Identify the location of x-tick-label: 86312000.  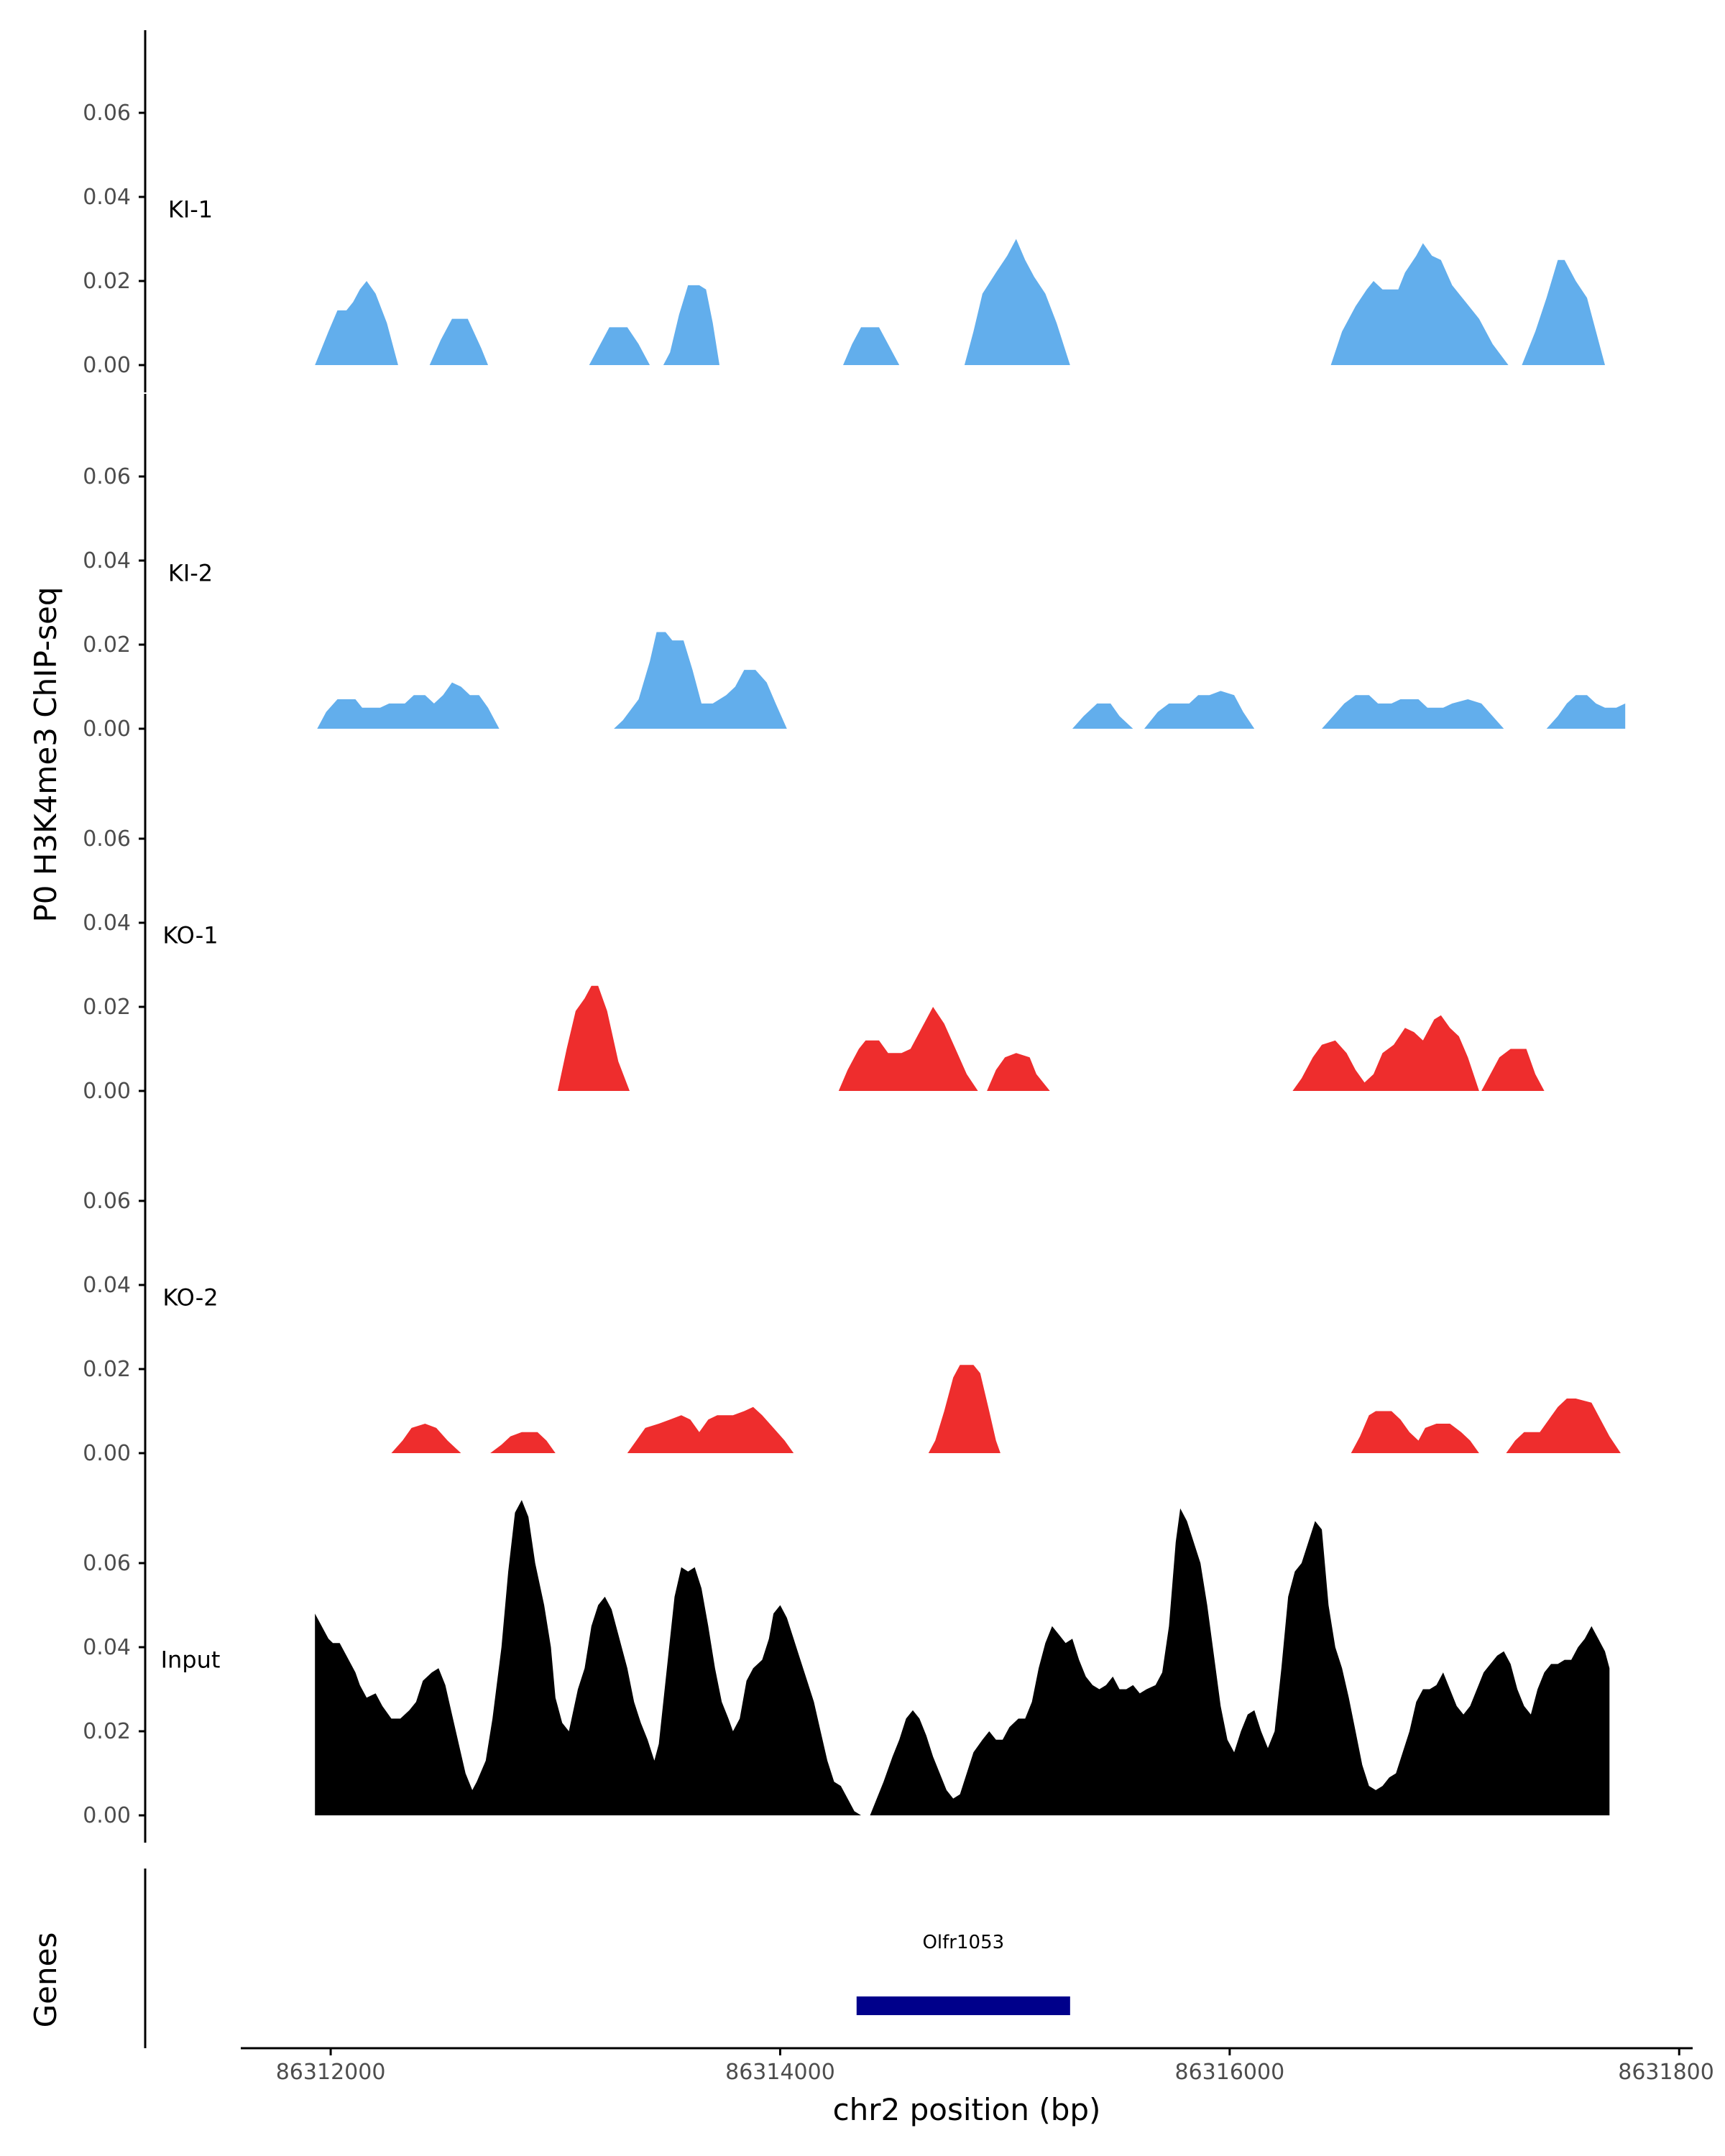
(331, 2072).